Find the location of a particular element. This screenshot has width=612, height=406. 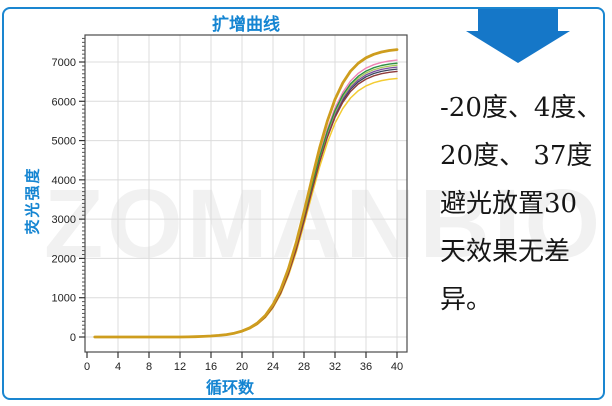

y-tick-label: 2000 is located at coordinates (64, 259).